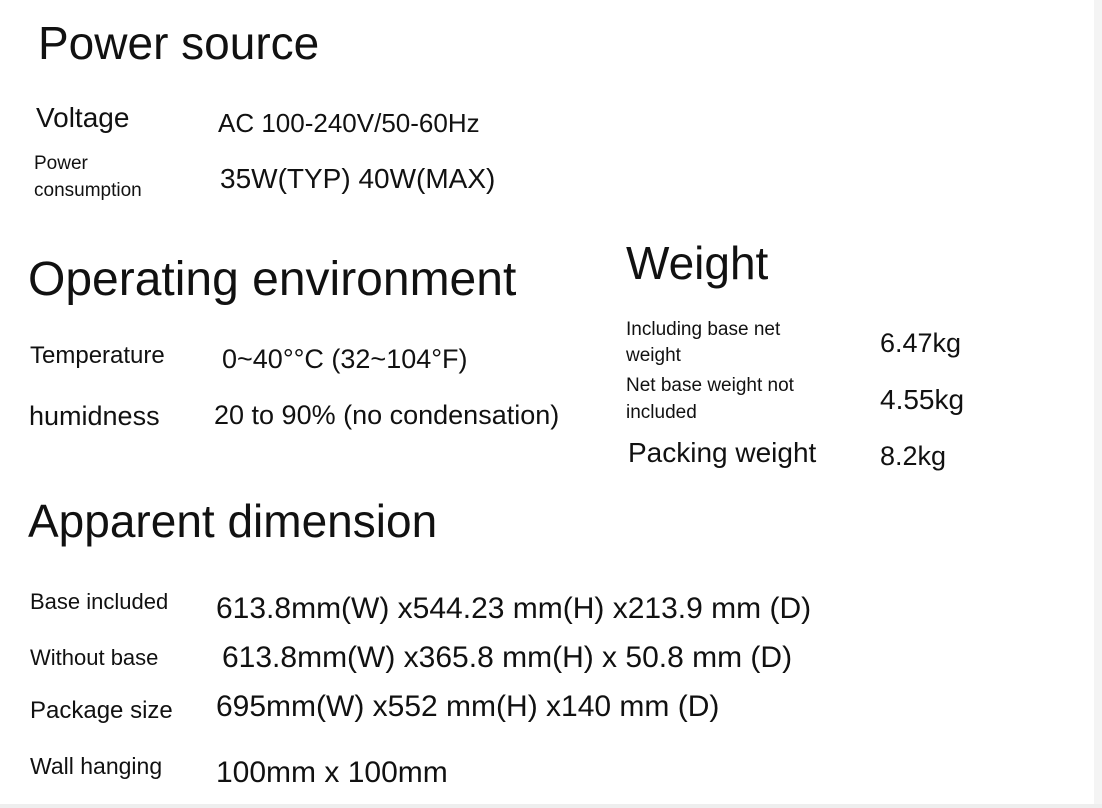 This screenshot has height=808, width=1102. Describe the element at coordinates (179, 43) in the screenshot. I see `power-source-heading: Power source` at that location.